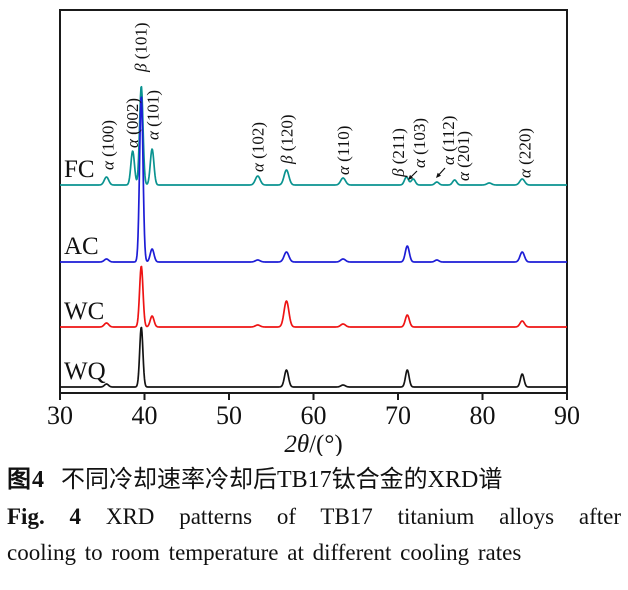 The image size is (628, 590). What do you see at coordinates (419, 143) in the screenshot?
I see `peak-label: α (103)` at bounding box center [419, 143].